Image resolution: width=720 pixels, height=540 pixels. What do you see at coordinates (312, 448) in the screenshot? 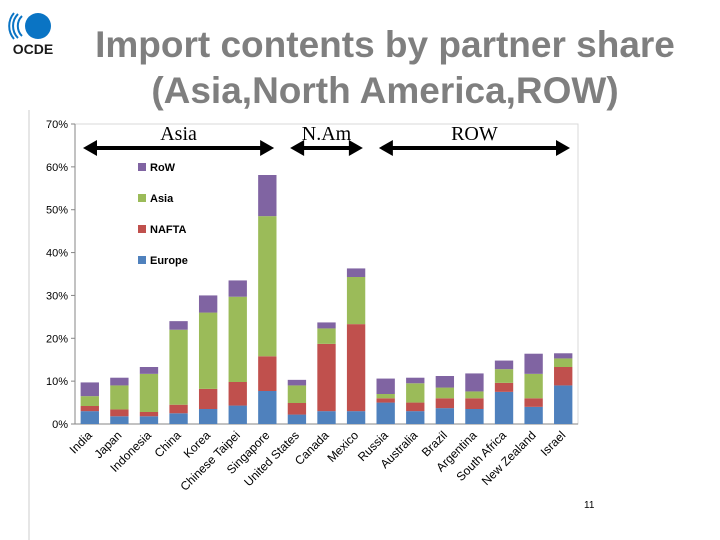
I see `x-tick-label: Canada` at bounding box center [312, 448].